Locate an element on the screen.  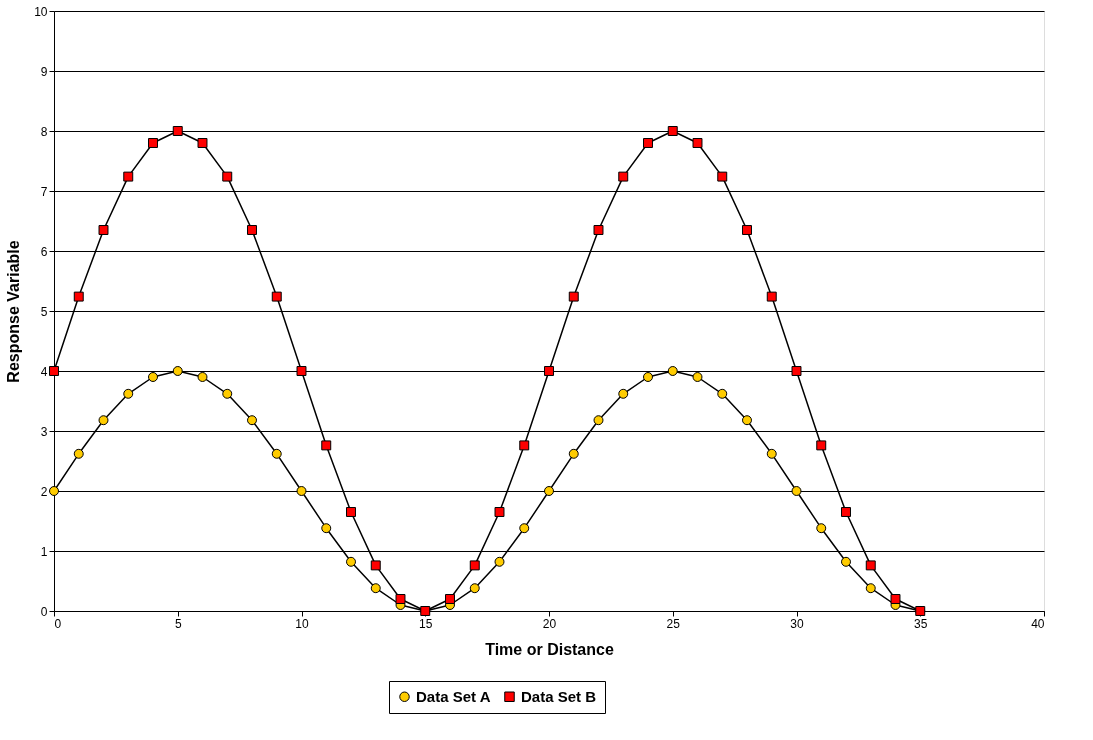
x-tick-label: 5 is located at coordinates (178, 623).